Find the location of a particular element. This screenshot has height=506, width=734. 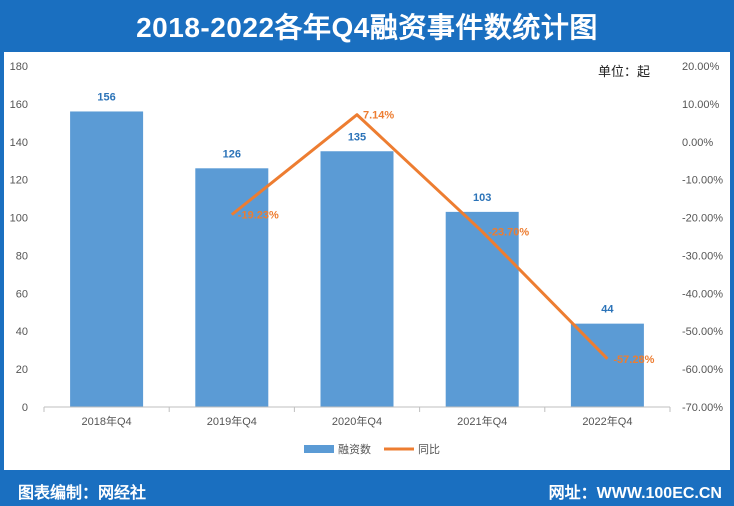

x-tick-label: 2022年Q4 is located at coordinates (607, 421).